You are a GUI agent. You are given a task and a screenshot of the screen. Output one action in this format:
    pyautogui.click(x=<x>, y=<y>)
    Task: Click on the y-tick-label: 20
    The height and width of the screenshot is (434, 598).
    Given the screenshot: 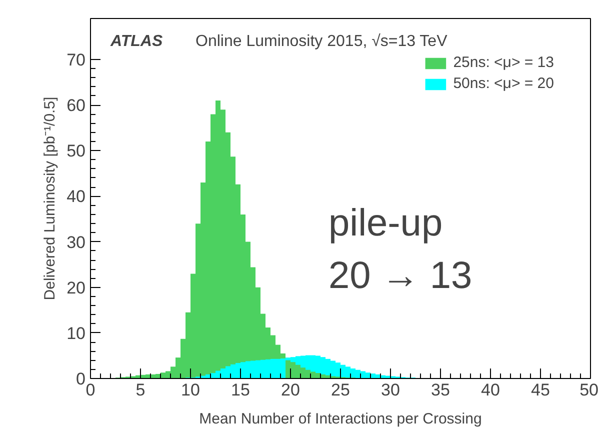 What is the action you would take?
    pyautogui.click(x=76, y=288)
    